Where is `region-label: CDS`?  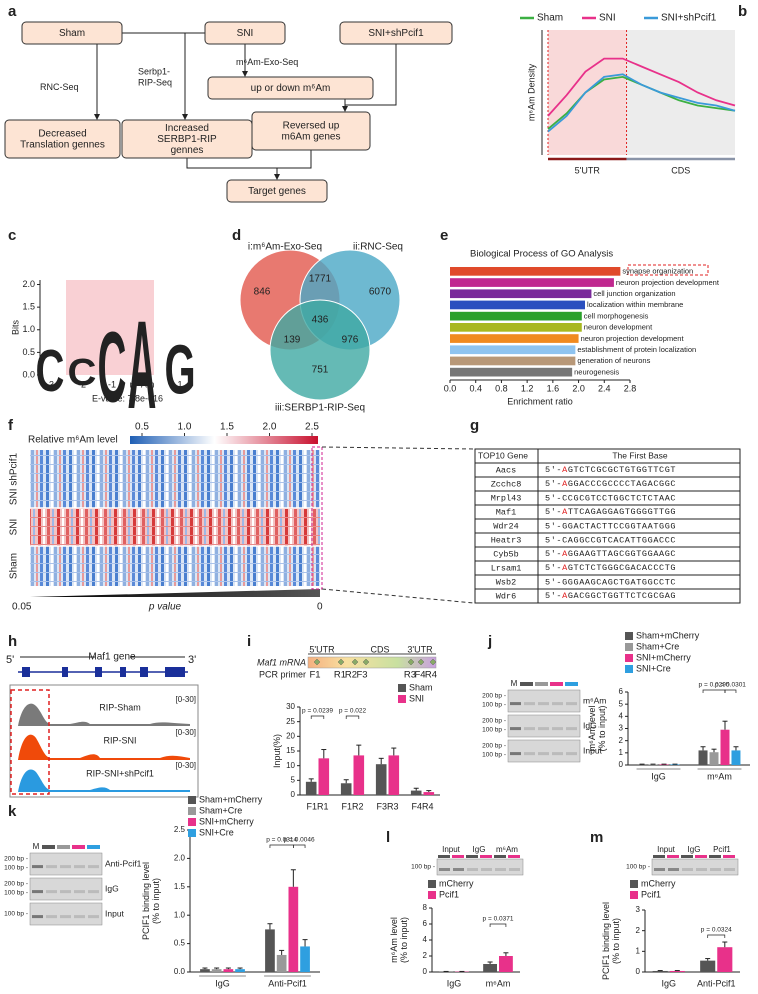 region-label: CDS is located at coordinates (680, 170).